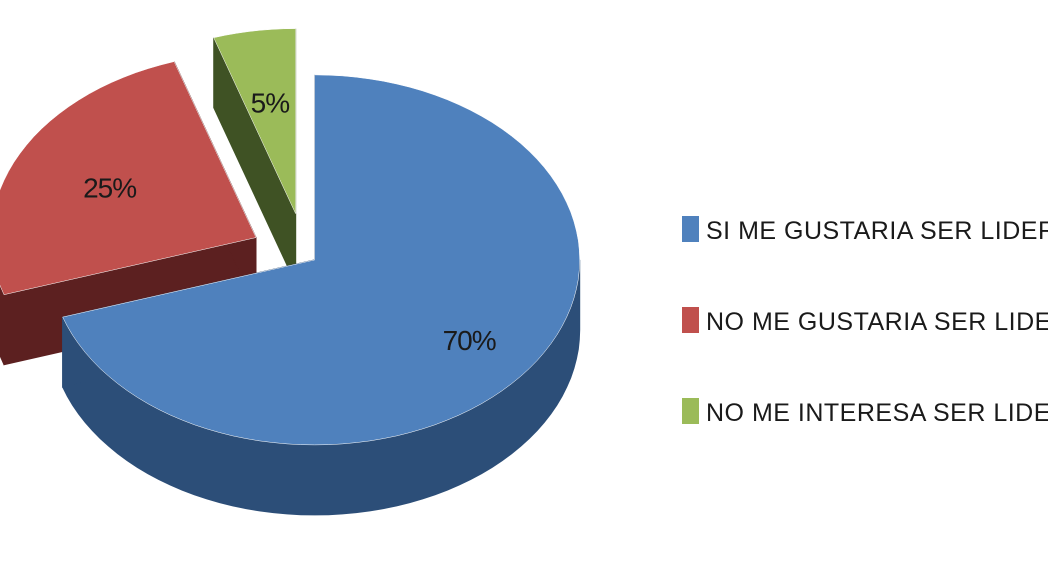  I want to click on legend-label-1: NO ME GUSTARIA SER LIDER, so click(877, 322).